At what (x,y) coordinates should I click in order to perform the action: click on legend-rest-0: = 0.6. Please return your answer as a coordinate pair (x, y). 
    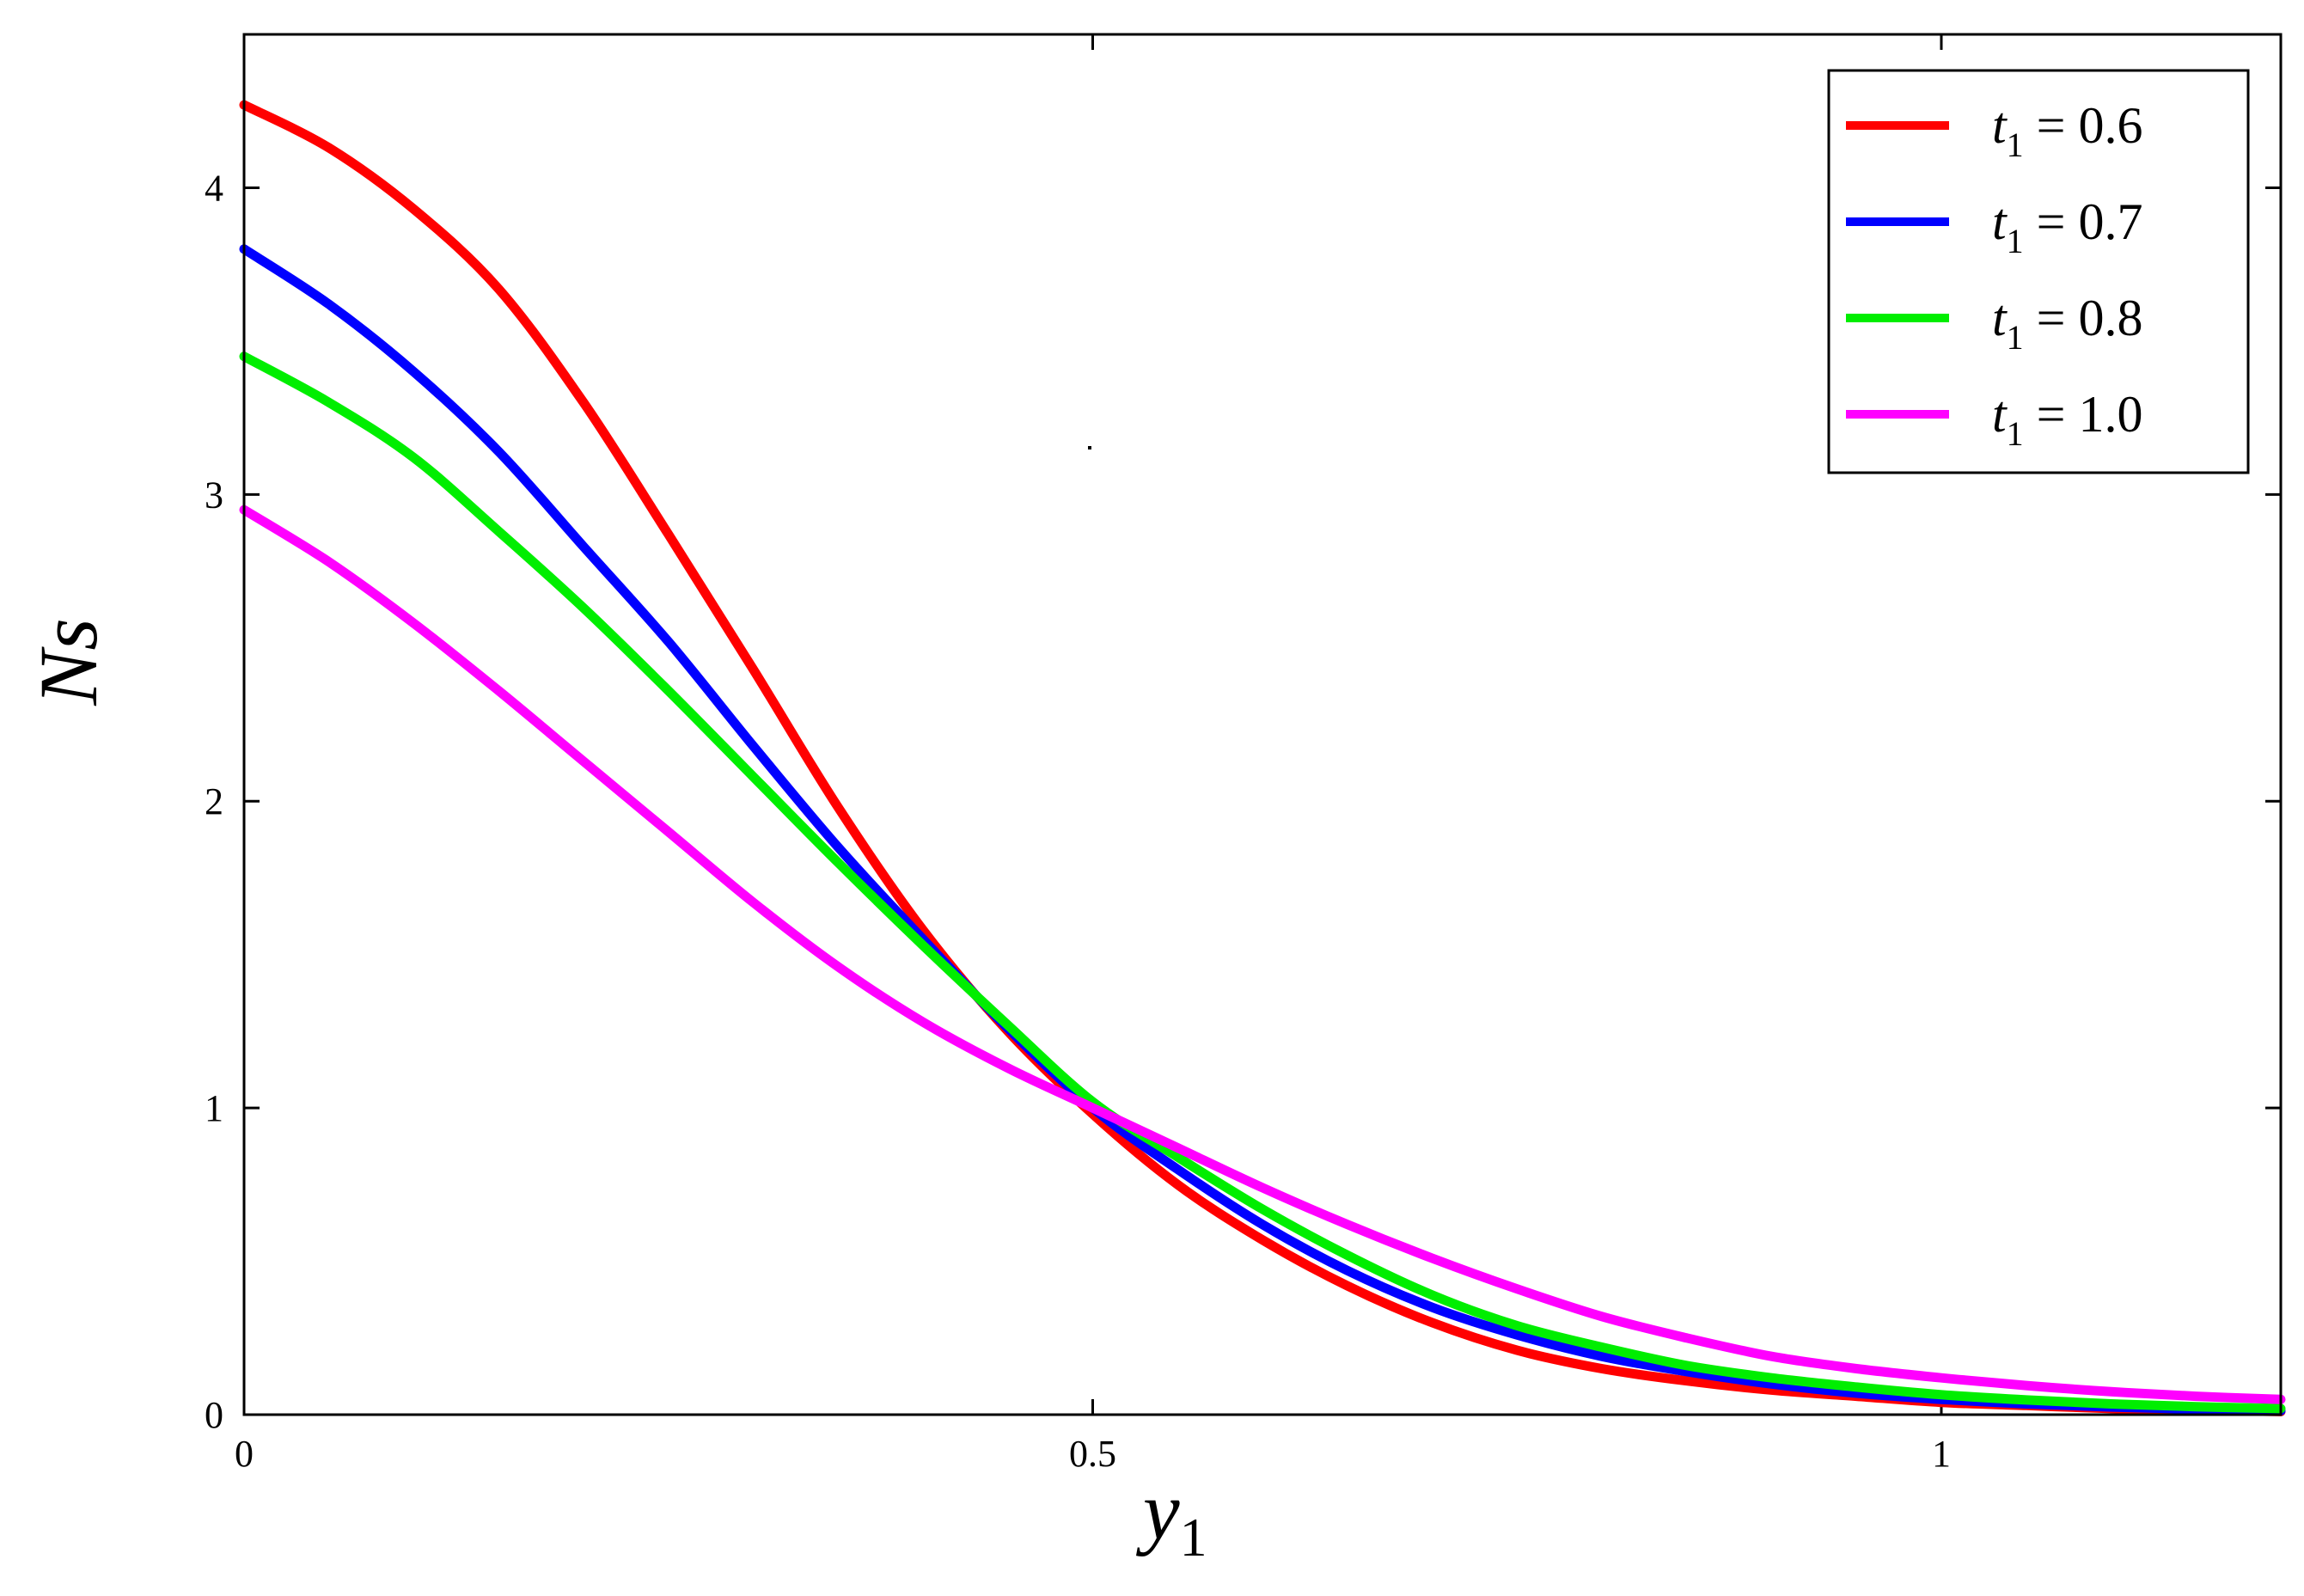
    Looking at the image, I should click on (2083, 125).